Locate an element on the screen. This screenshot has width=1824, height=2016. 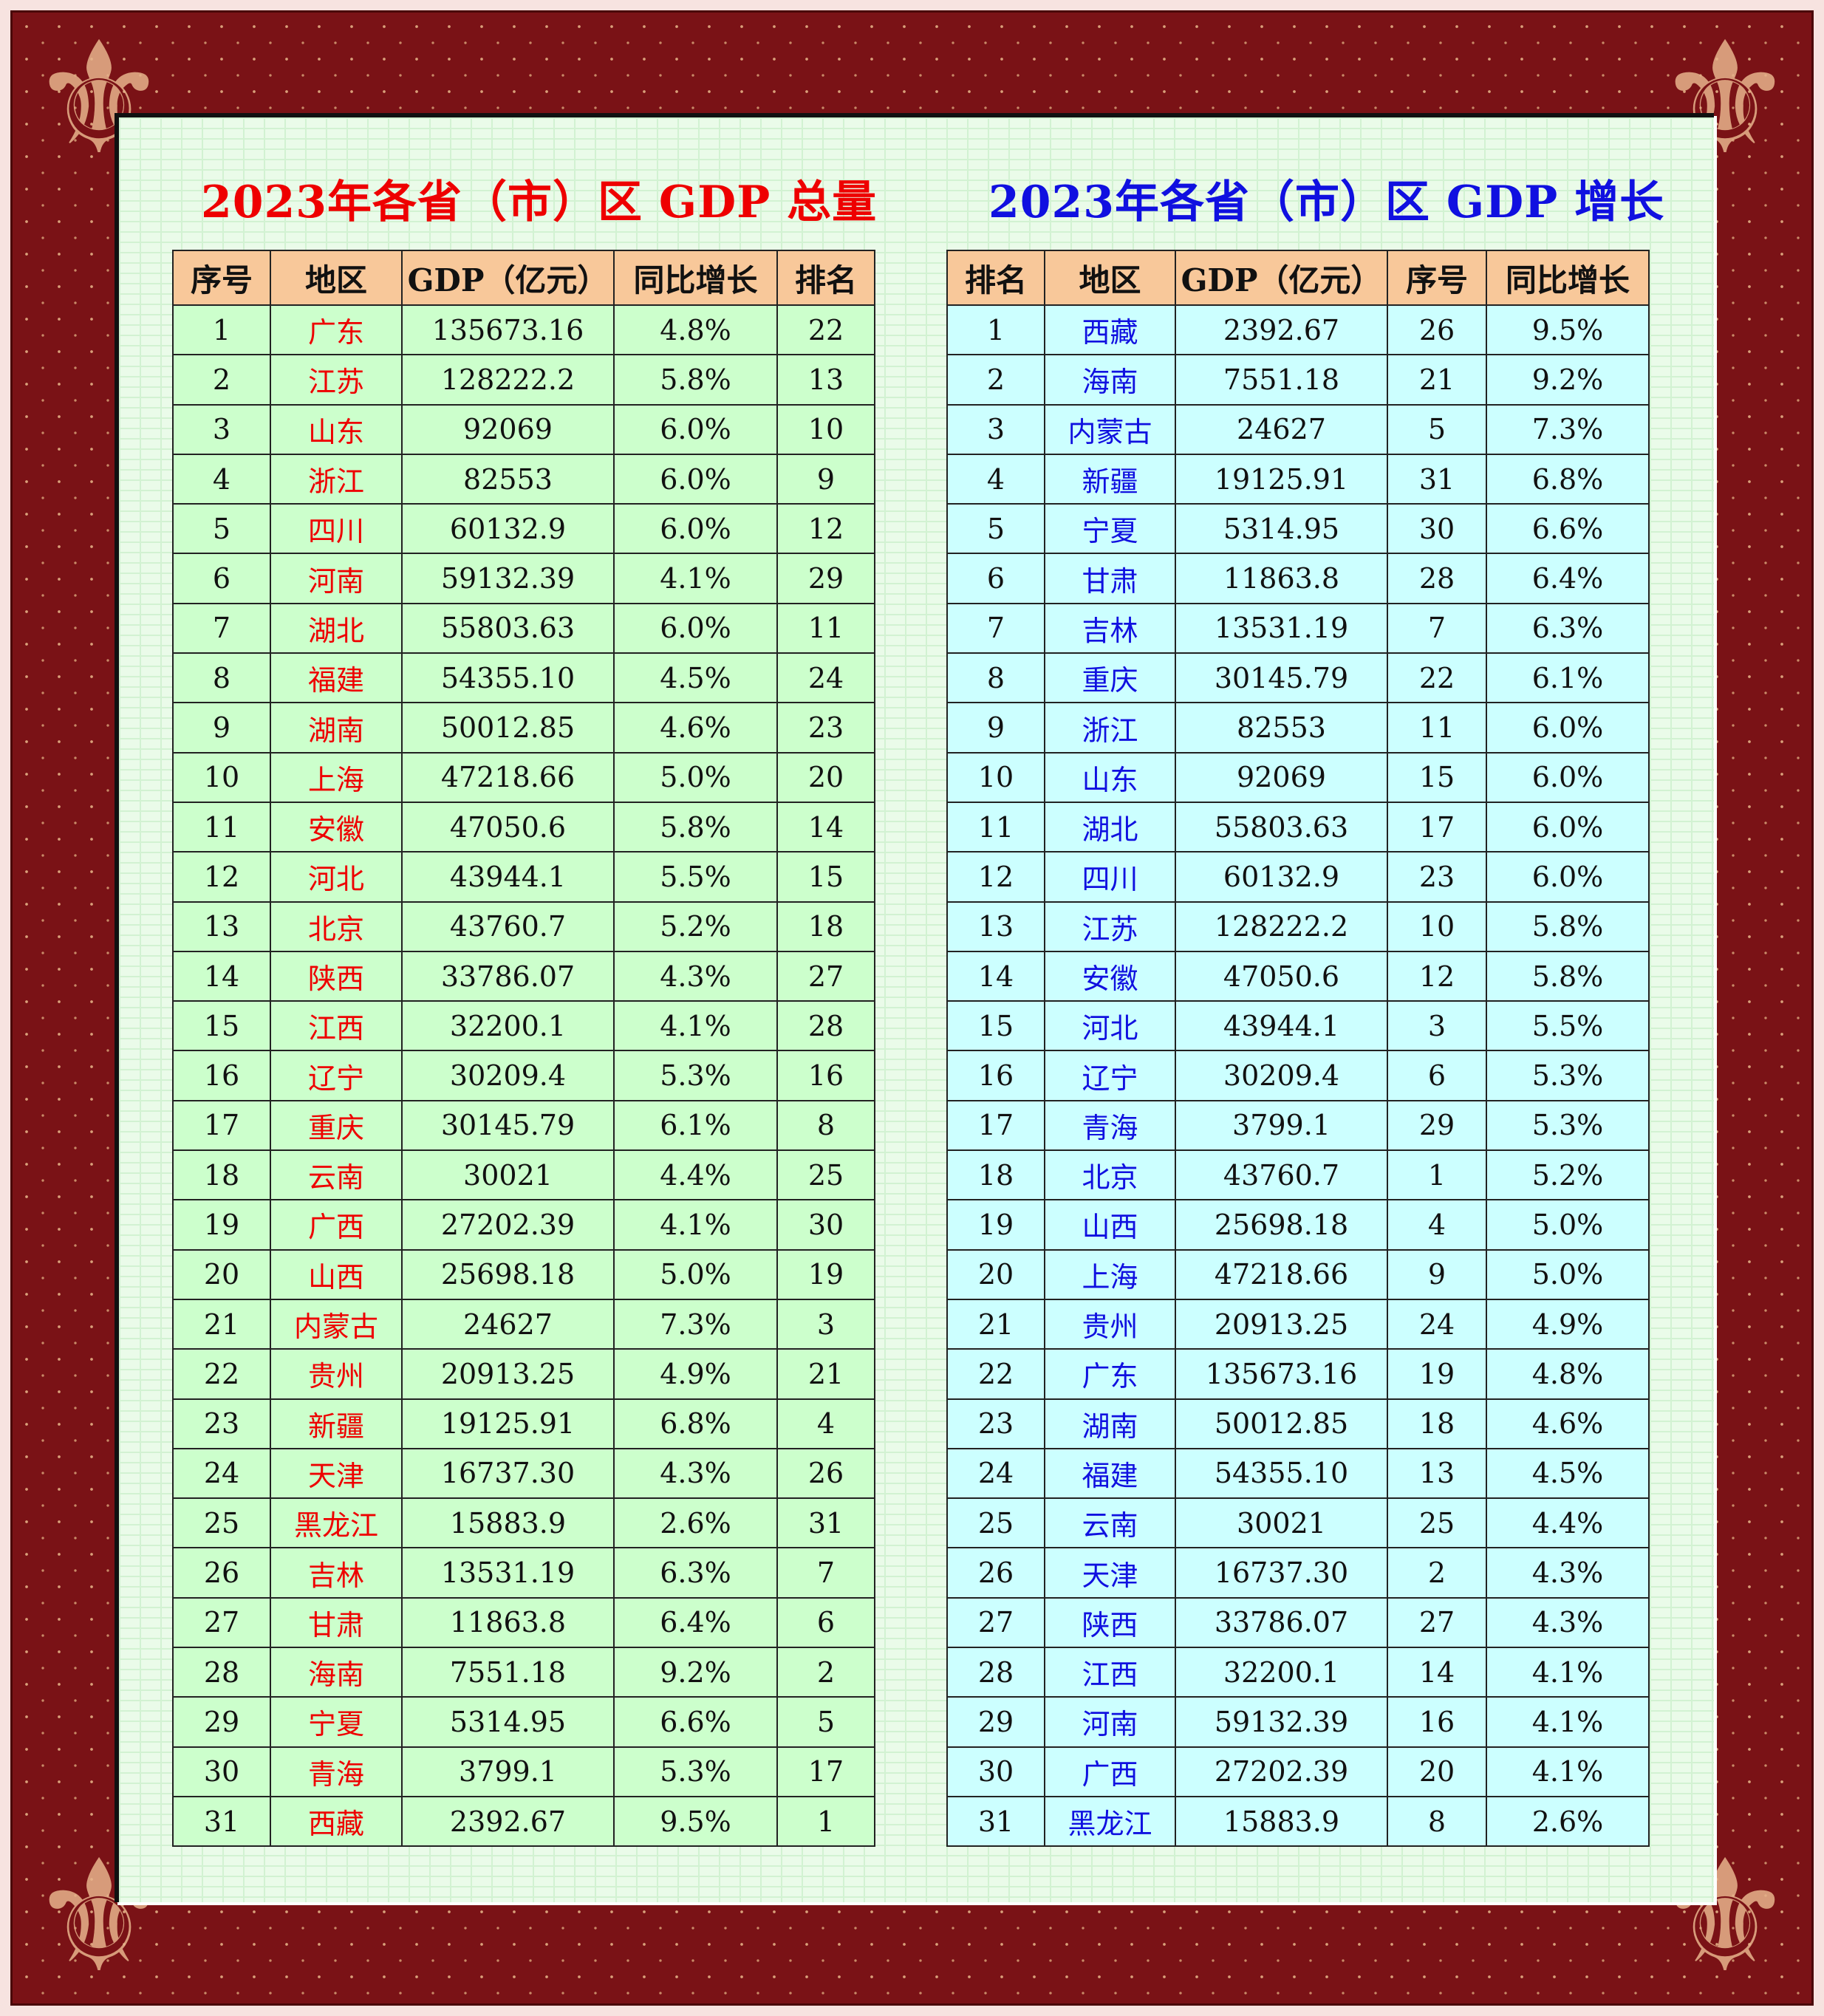
table-cell: 24 is located at coordinates (826, 678).